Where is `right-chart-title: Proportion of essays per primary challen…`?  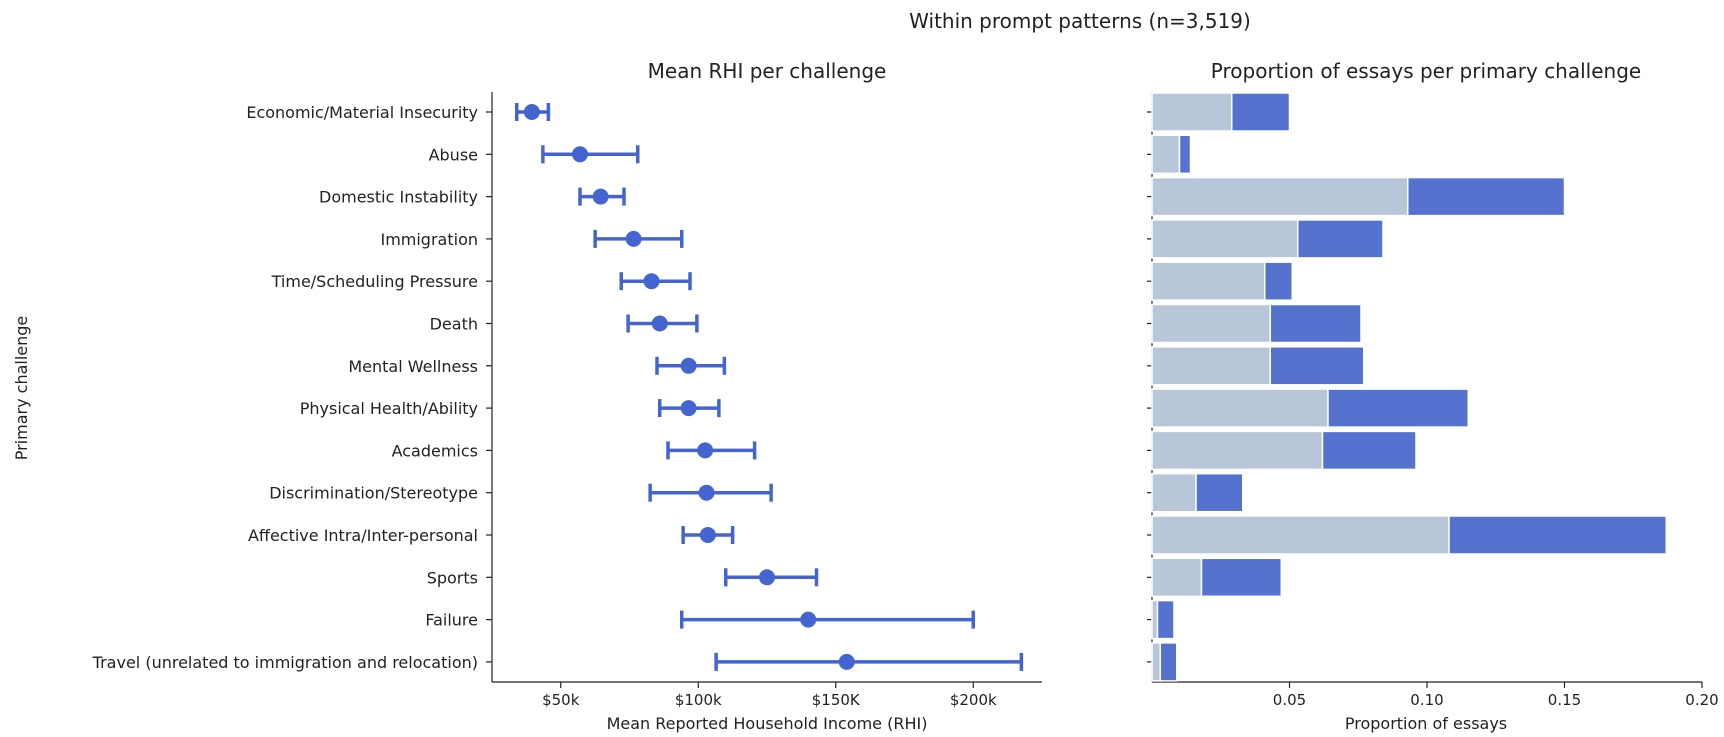
right-chart-title: Proportion of essays per primary challen… is located at coordinates (1426, 71).